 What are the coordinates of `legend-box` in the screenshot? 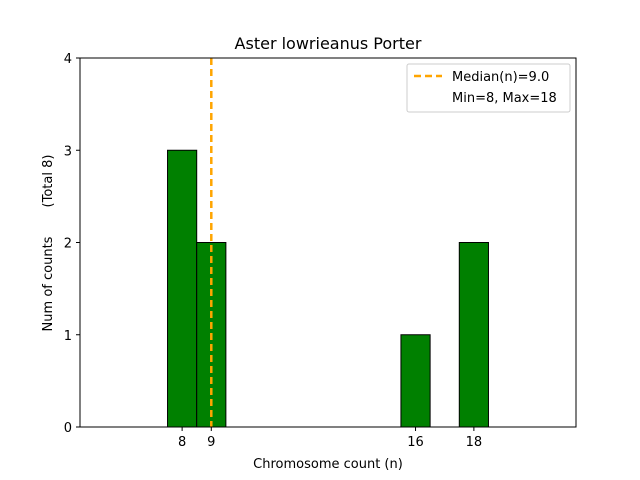 It's located at (488, 88).